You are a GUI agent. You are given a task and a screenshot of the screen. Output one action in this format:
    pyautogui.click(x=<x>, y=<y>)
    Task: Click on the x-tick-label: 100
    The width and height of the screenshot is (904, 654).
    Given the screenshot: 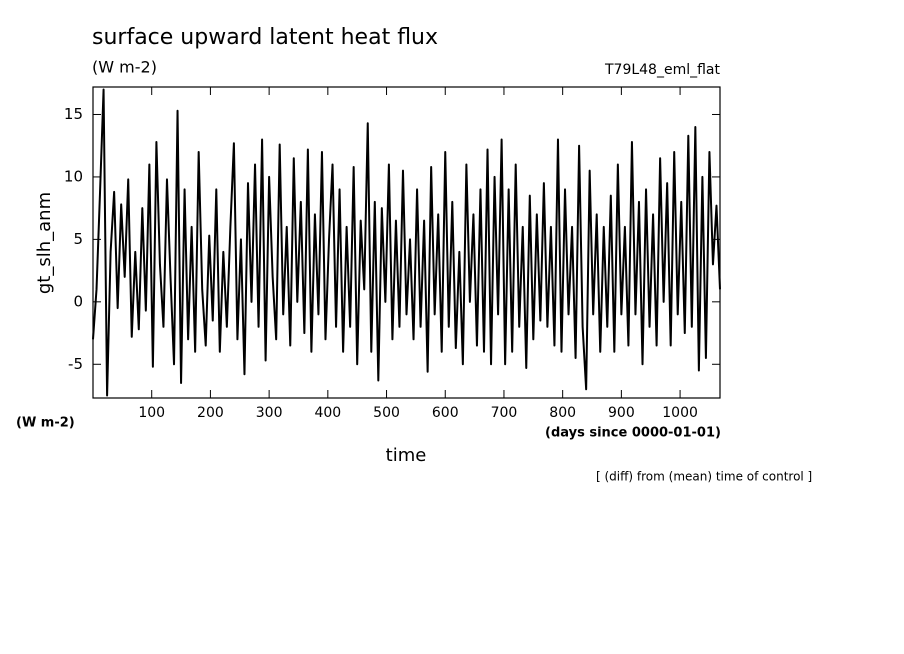 What is the action you would take?
    pyautogui.click(x=151, y=413)
    